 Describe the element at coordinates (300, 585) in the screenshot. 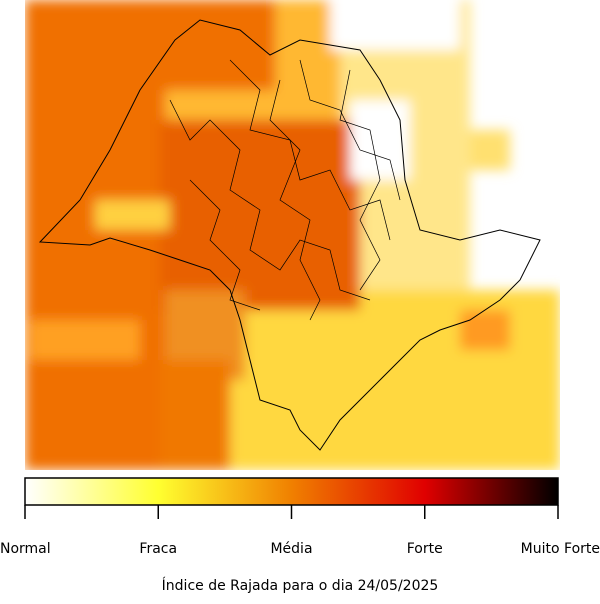

I see `caption: Índice de Rajada para o dia 24/05/2025` at that location.